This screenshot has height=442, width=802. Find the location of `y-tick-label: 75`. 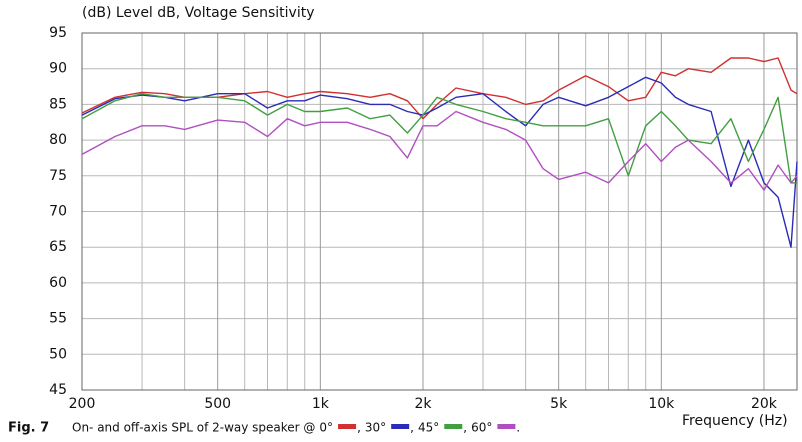

y-tick-label: 75 is located at coordinates (58, 176).